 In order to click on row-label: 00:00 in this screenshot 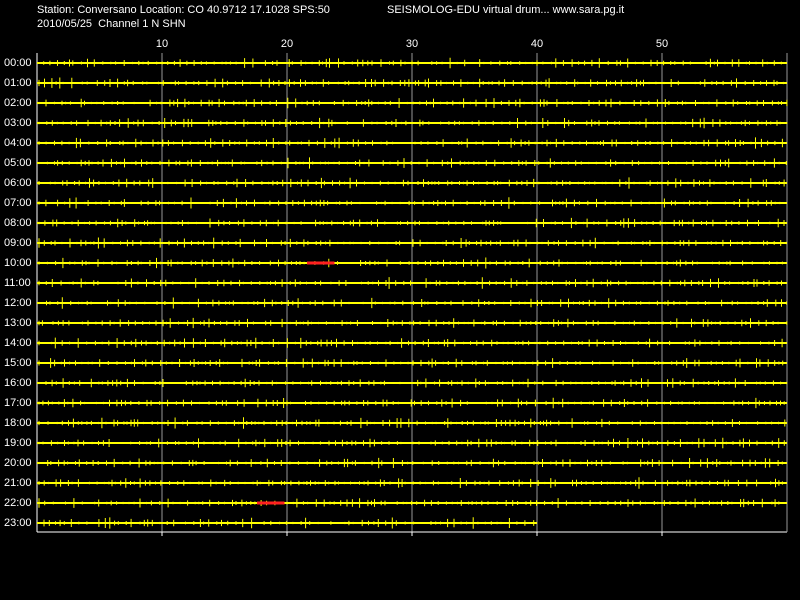, I will do `click(18, 63)`.